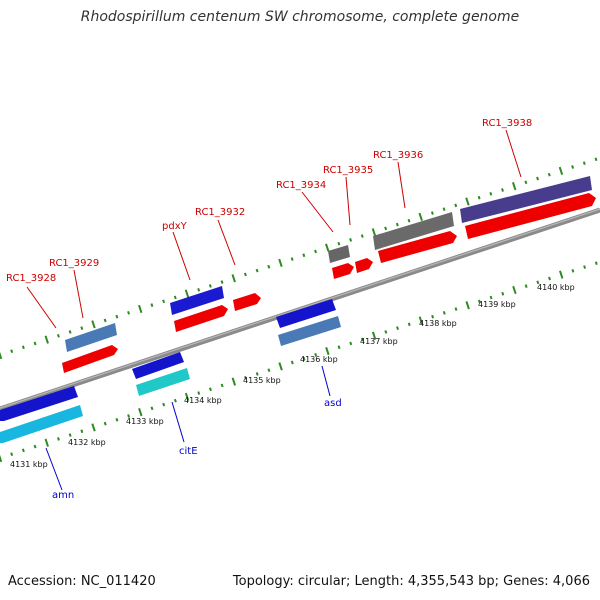 This screenshot has width=600, height=600. What do you see at coordinates (301, 185) in the screenshot?
I see `gene-label-rc1-3934: RC1_3934` at bounding box center [301, 185].